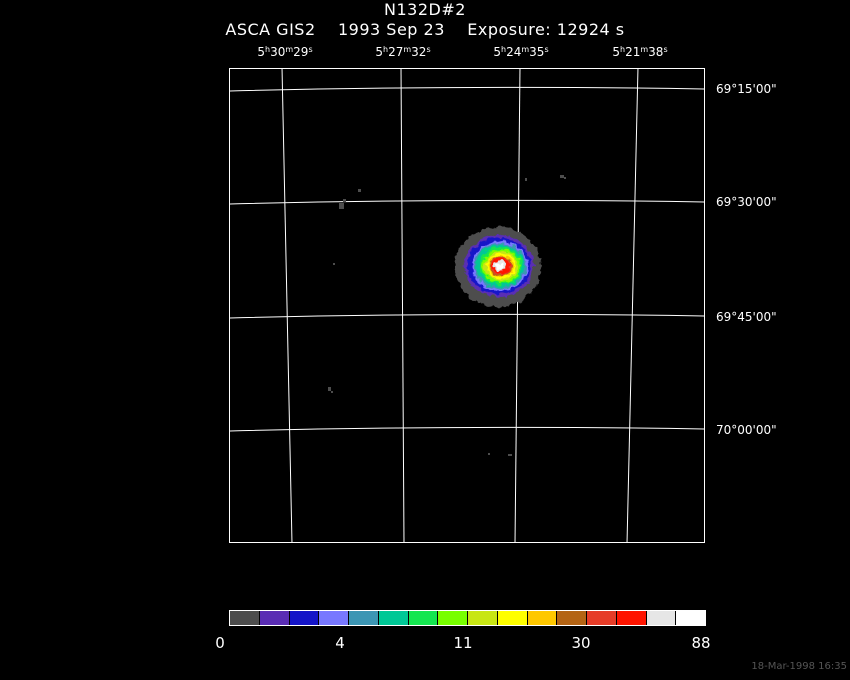 This screenshot has width=850, height=680. What do you see at coordinates (498, 267) in the screenshot?
I see `xray-source` at bounding box center [498, 267].